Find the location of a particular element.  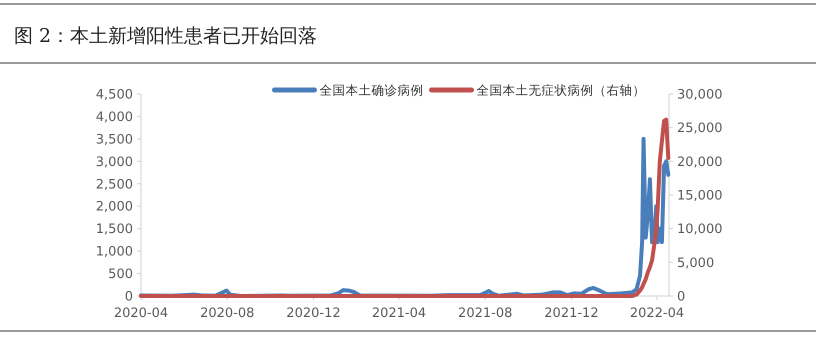

y-tick-label: 3,500 is located at coordinates (114, 140).